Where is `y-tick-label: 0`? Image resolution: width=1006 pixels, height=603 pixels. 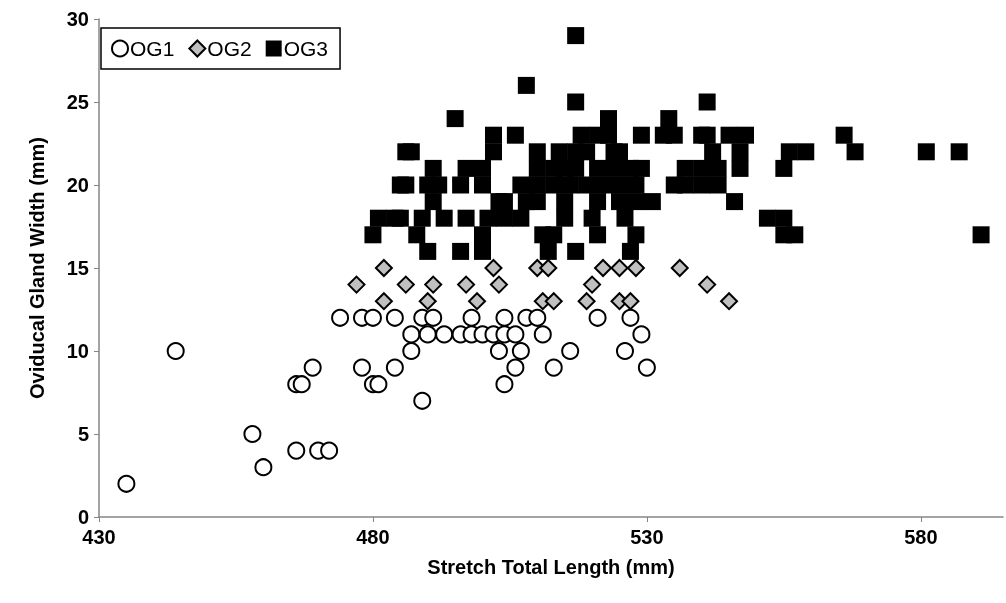
y-tick-label: 0 is located at coordinates (83, 517).